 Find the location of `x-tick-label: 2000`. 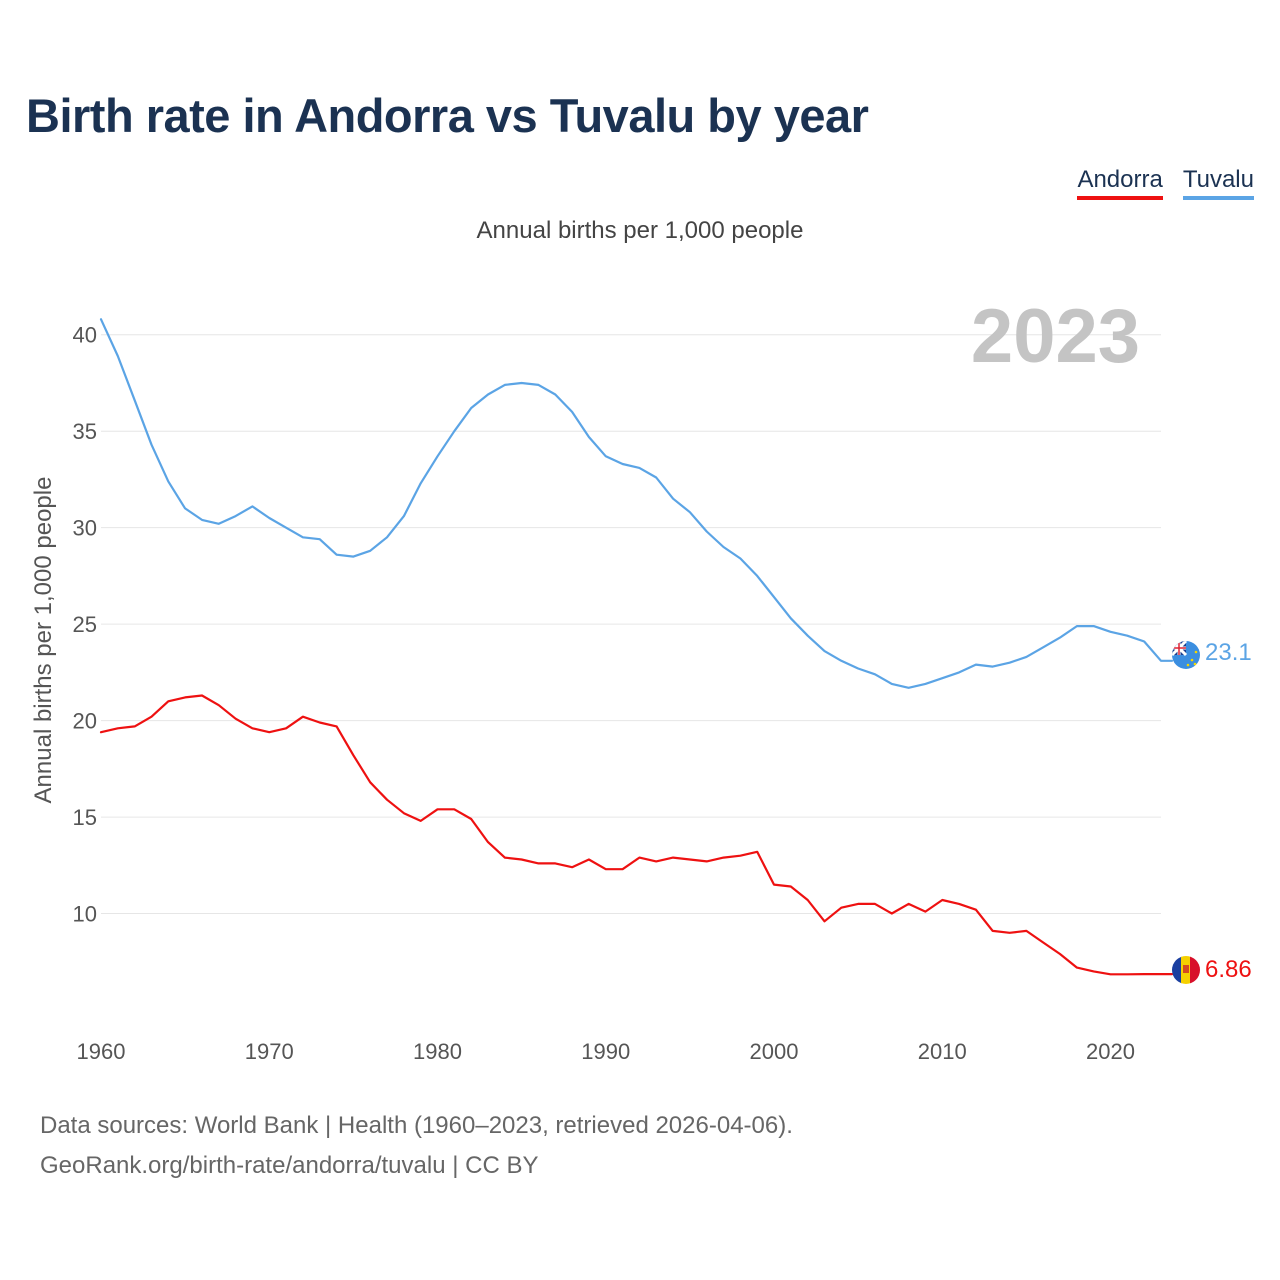

x-tick-label: 2000 is located at coordinates (774, 1051).